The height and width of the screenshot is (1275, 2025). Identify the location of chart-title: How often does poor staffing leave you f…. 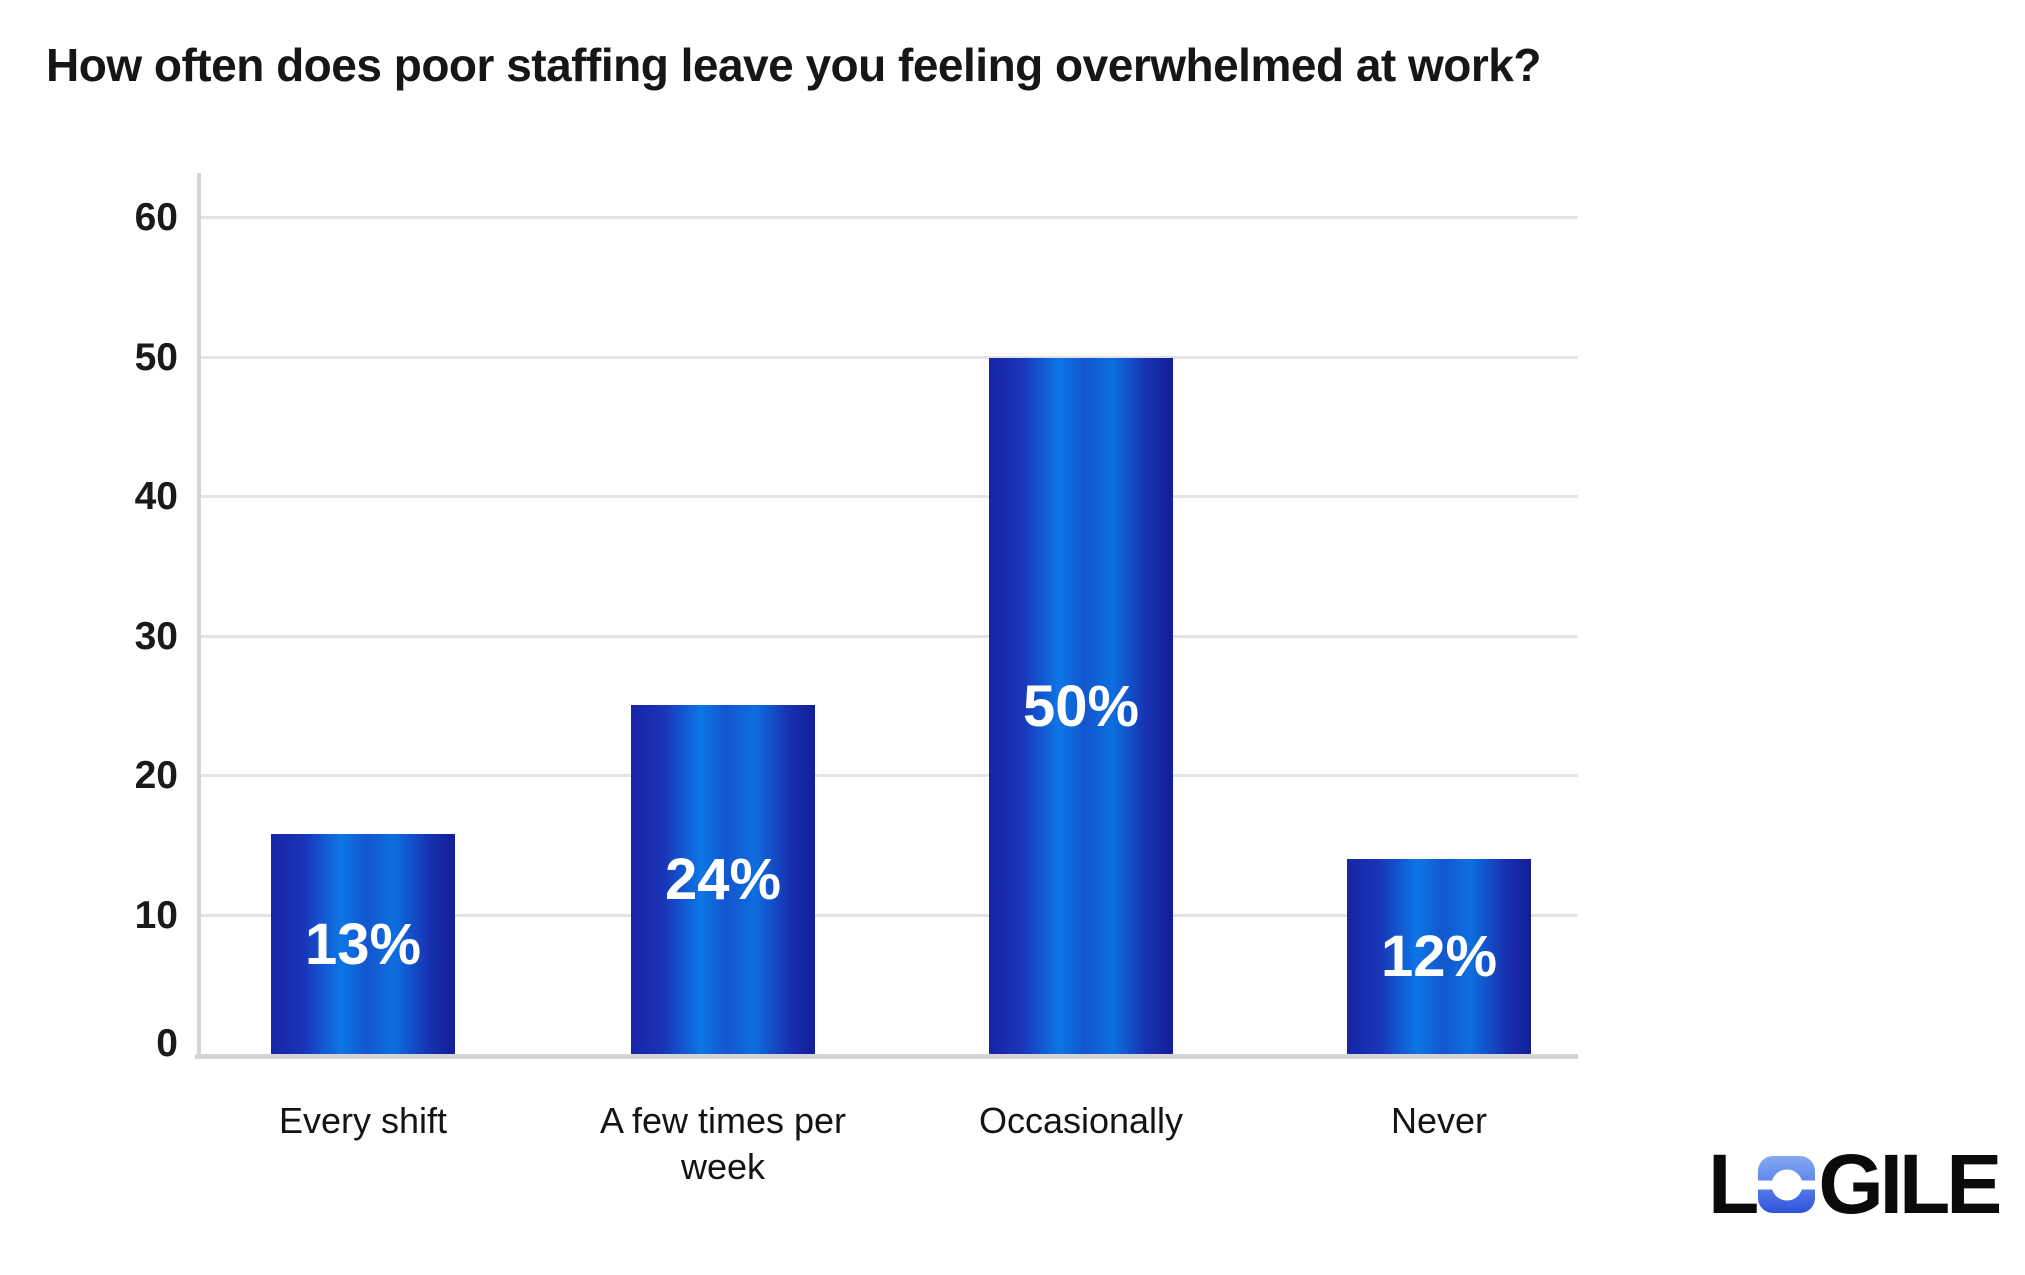
(793, 65).